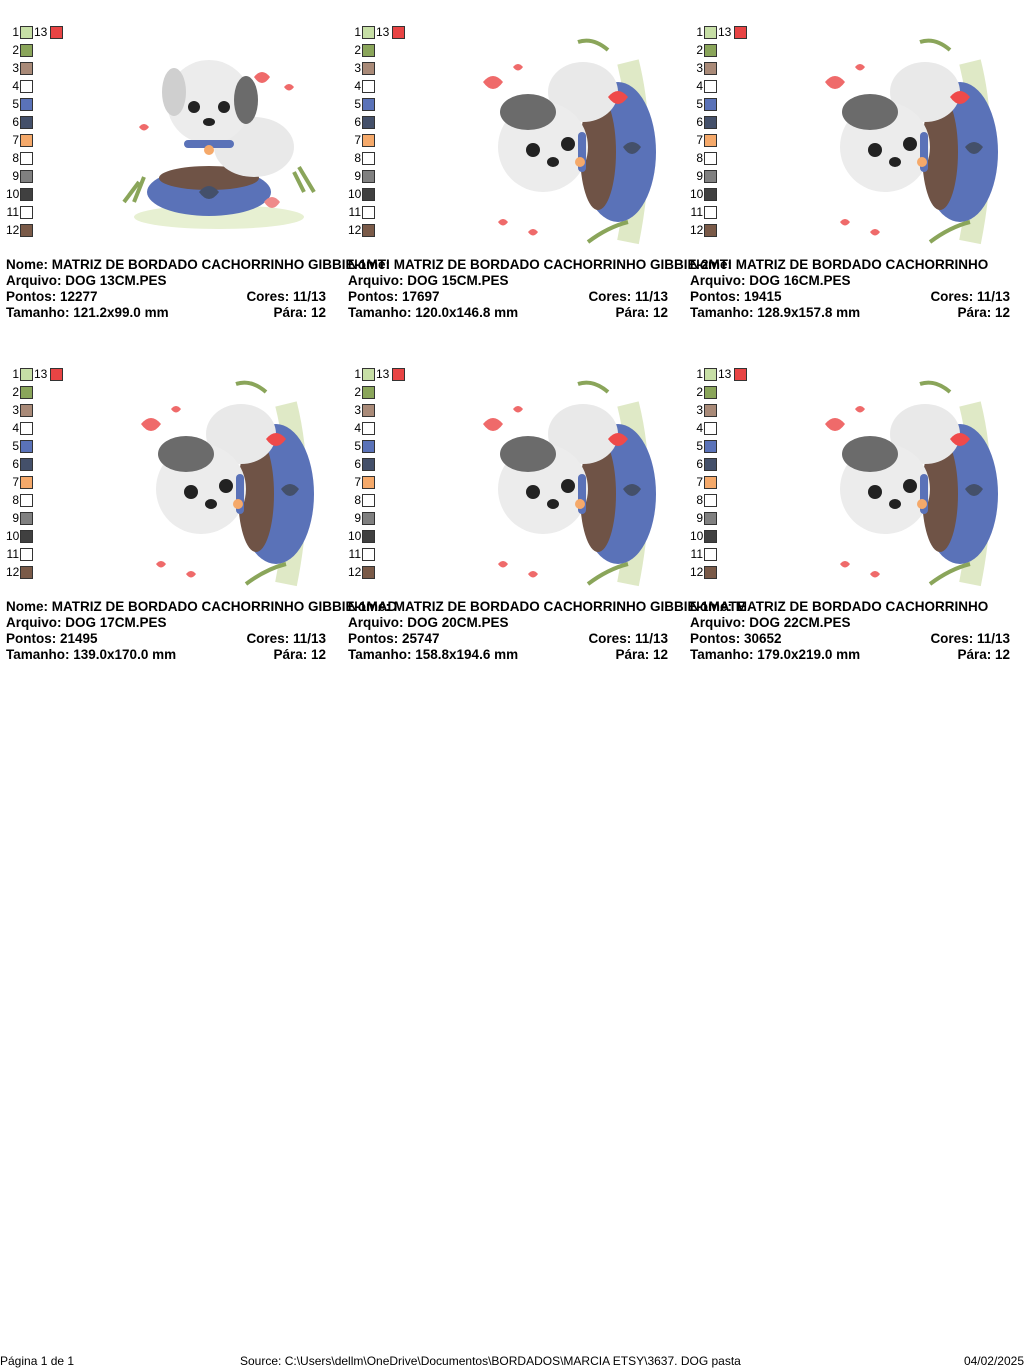 The width and height of the screenshot is (1024, 1370). Describe the element at coordinates (993, 1361) in the screenshot. I see `print-date: 04/02/2025` at that location.